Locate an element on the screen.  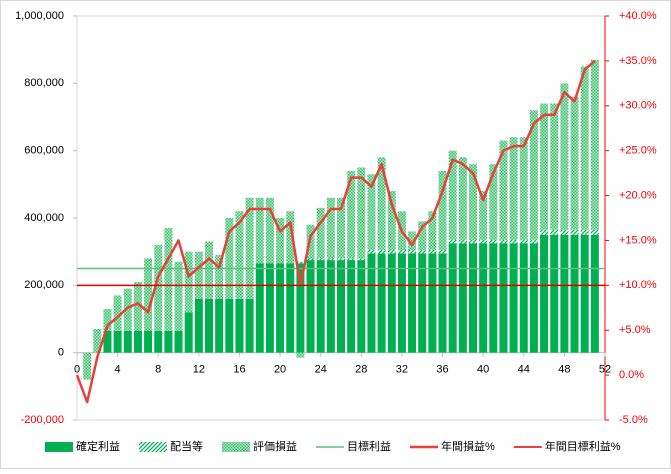
y2-tick-label: +20.0% is located at coordinates (638, 195).